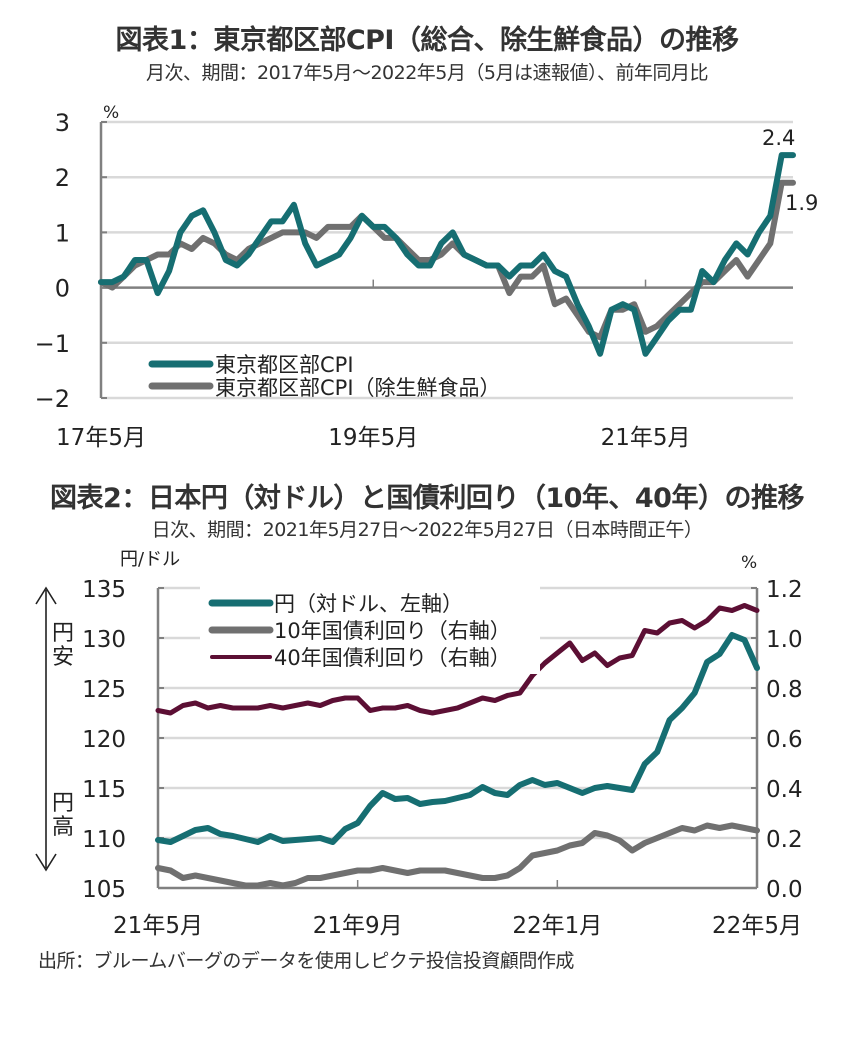 This screenshot has height=1052, width=854. I want to click on x-tick-label: 22年1月, so click(557, 926).